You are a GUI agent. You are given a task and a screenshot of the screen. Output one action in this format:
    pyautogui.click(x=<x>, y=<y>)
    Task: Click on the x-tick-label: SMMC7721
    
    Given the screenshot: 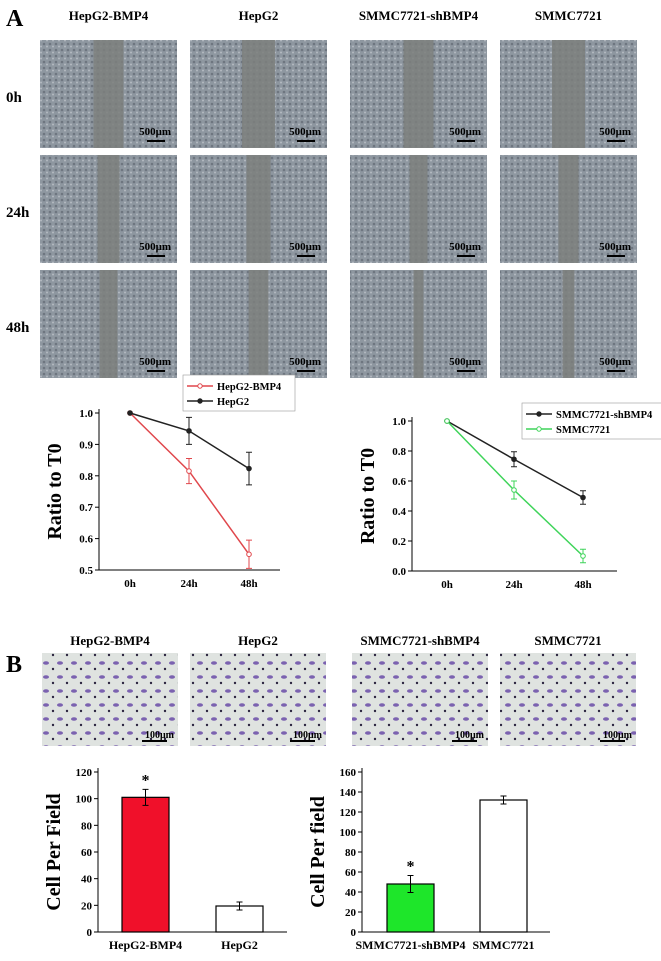 What is the action you would take?
    pyautogui.click(x=504, y=945)
    